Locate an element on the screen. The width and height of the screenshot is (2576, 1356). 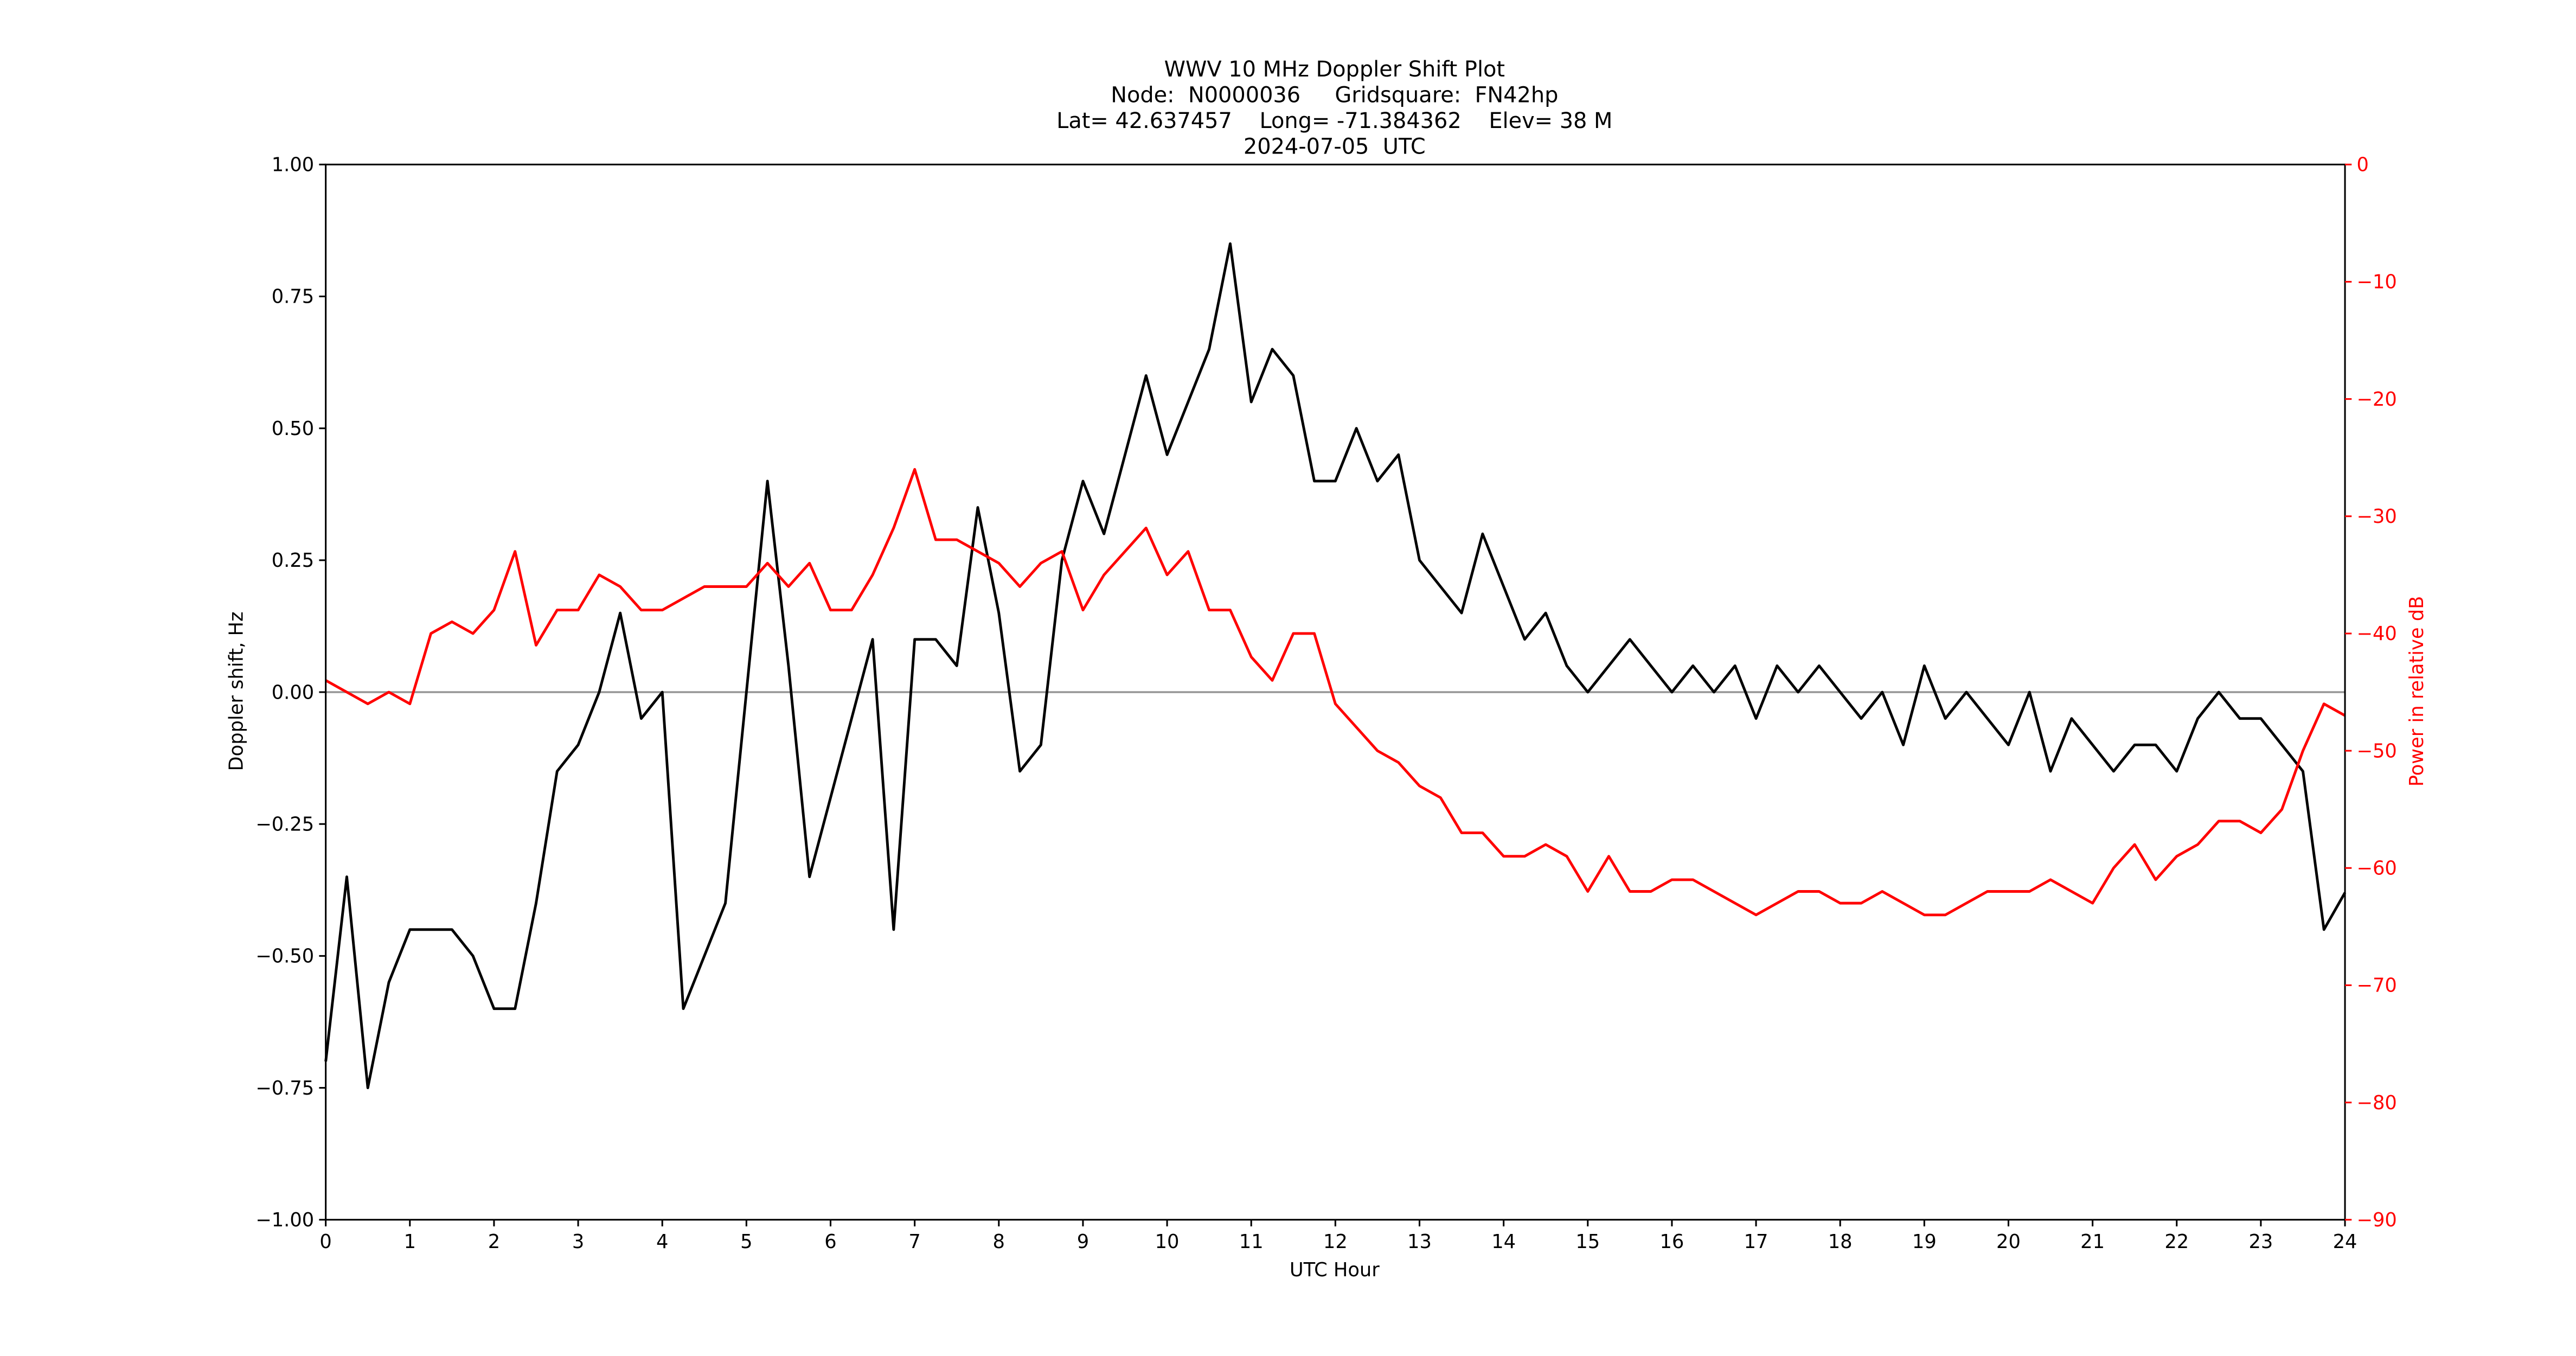
x-tick-label: 23 is located at coordinates (2260, 1242).